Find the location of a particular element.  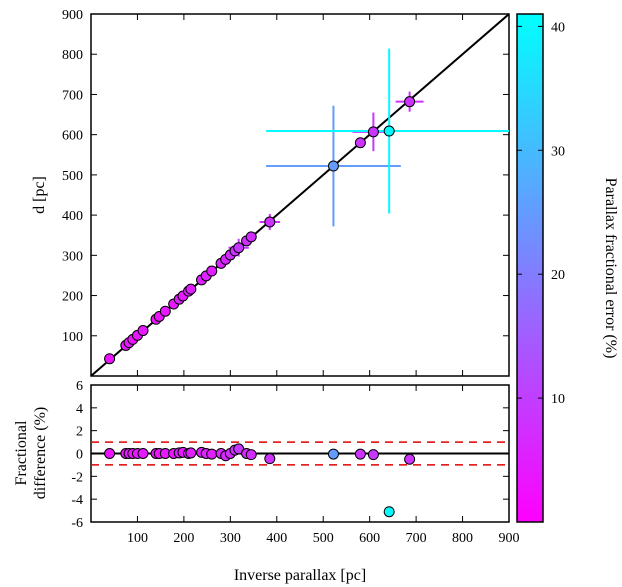

colorbar-tick-label: 10 is located at coordinates (558, 399).